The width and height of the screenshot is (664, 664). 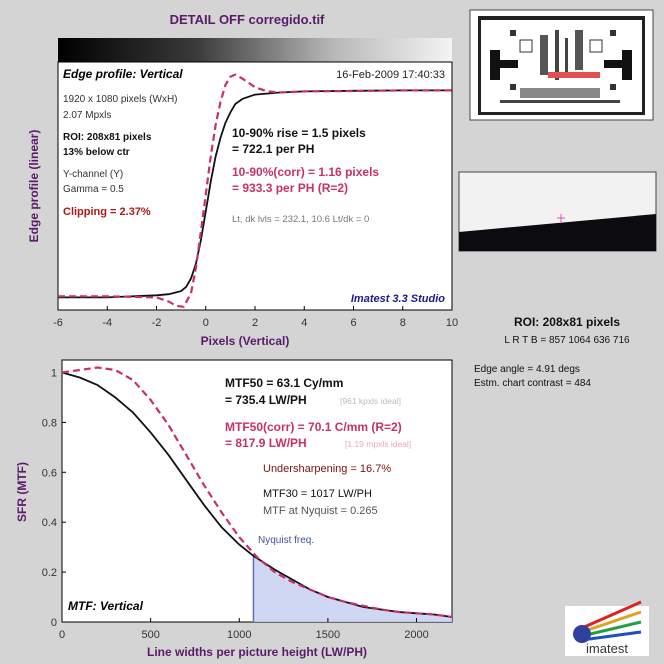 What do you see at coordinates (54, 373) in the screenshot?
I see `mtf-y-tick-label: 1` at bounding box center [54, 373].